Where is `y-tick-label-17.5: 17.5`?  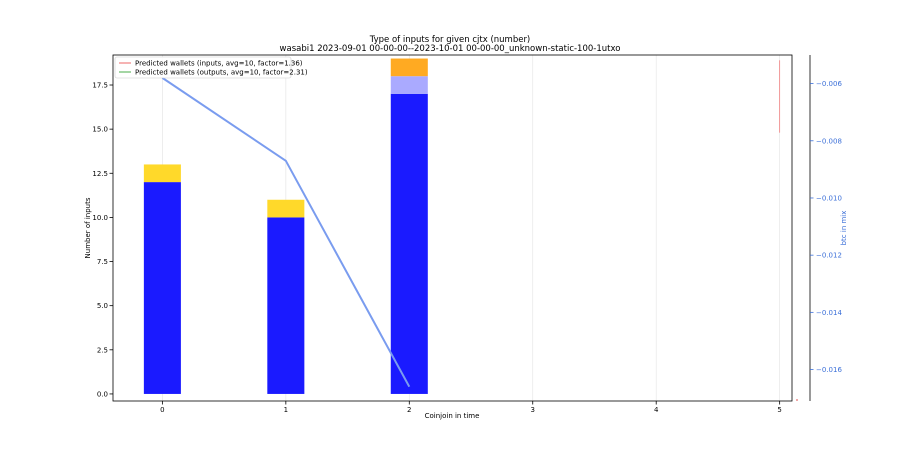
y-tick-label-17.5: 17.5 is located at coordinates (100, 86).